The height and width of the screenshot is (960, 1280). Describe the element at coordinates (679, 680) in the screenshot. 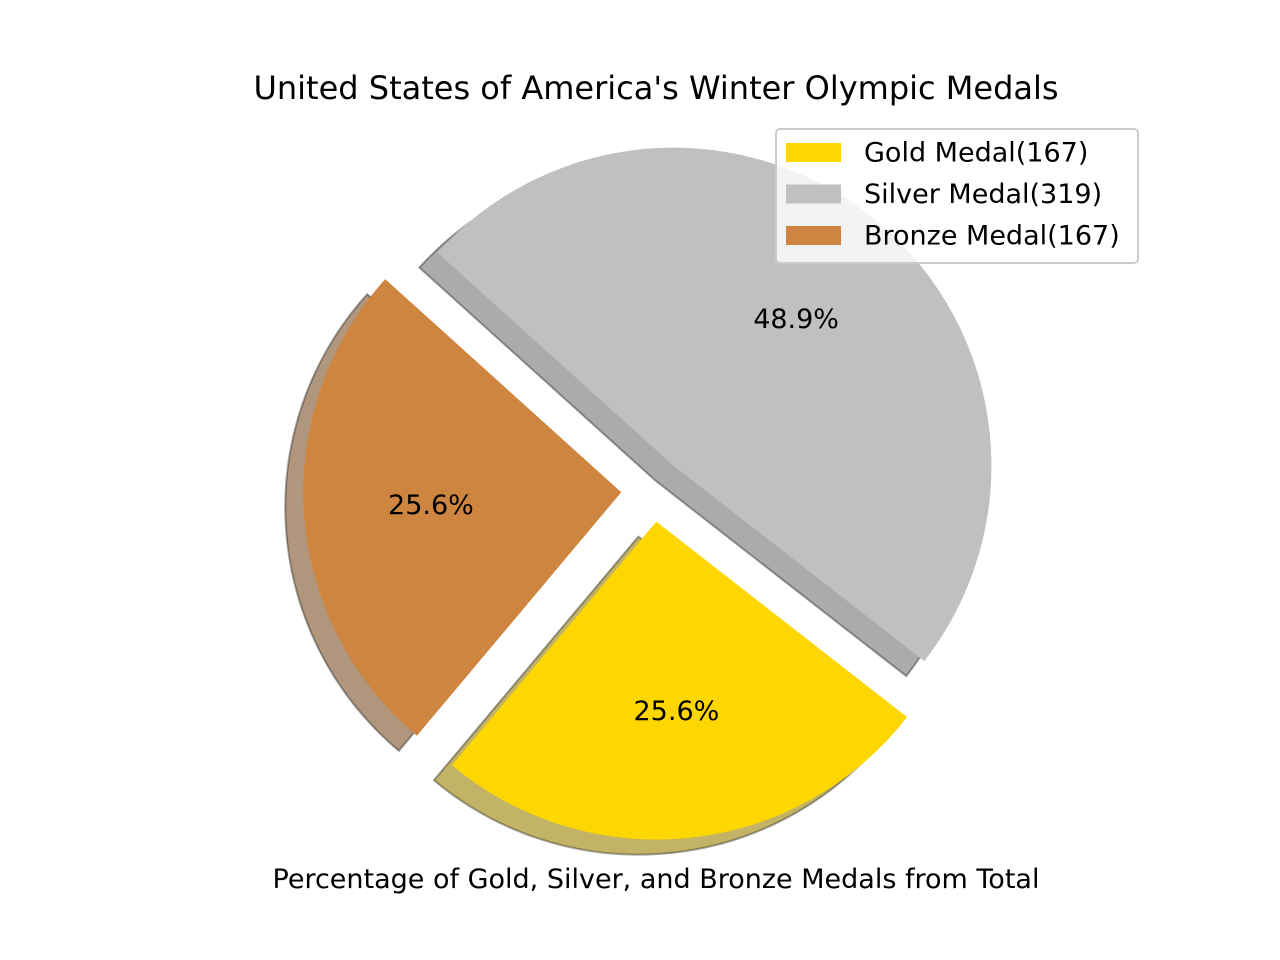

I see `slice-gold-medal` at that location.